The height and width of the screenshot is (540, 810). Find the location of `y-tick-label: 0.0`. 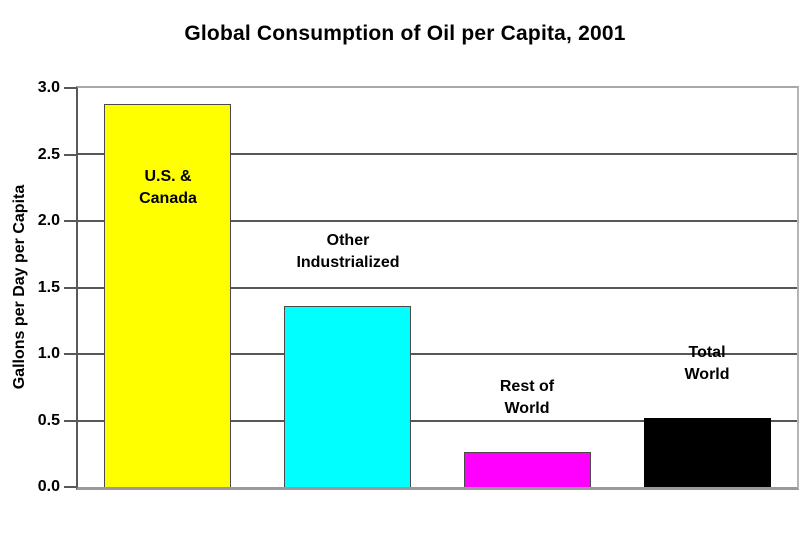

y-tick-label: 0.0 is located at coordinates (48, 486).